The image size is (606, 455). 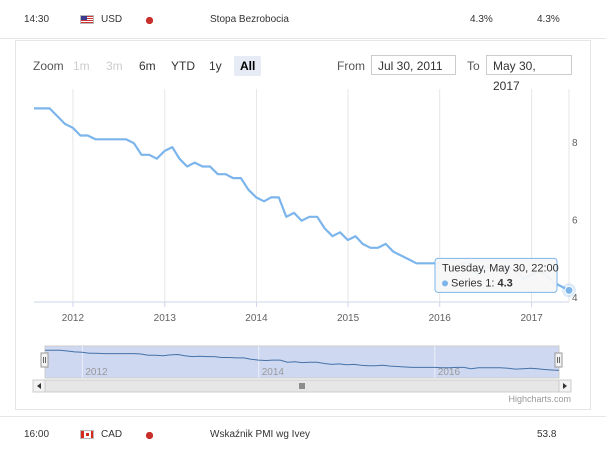 I want to click on y-tick-label: 6, so click(x=575, y=221).